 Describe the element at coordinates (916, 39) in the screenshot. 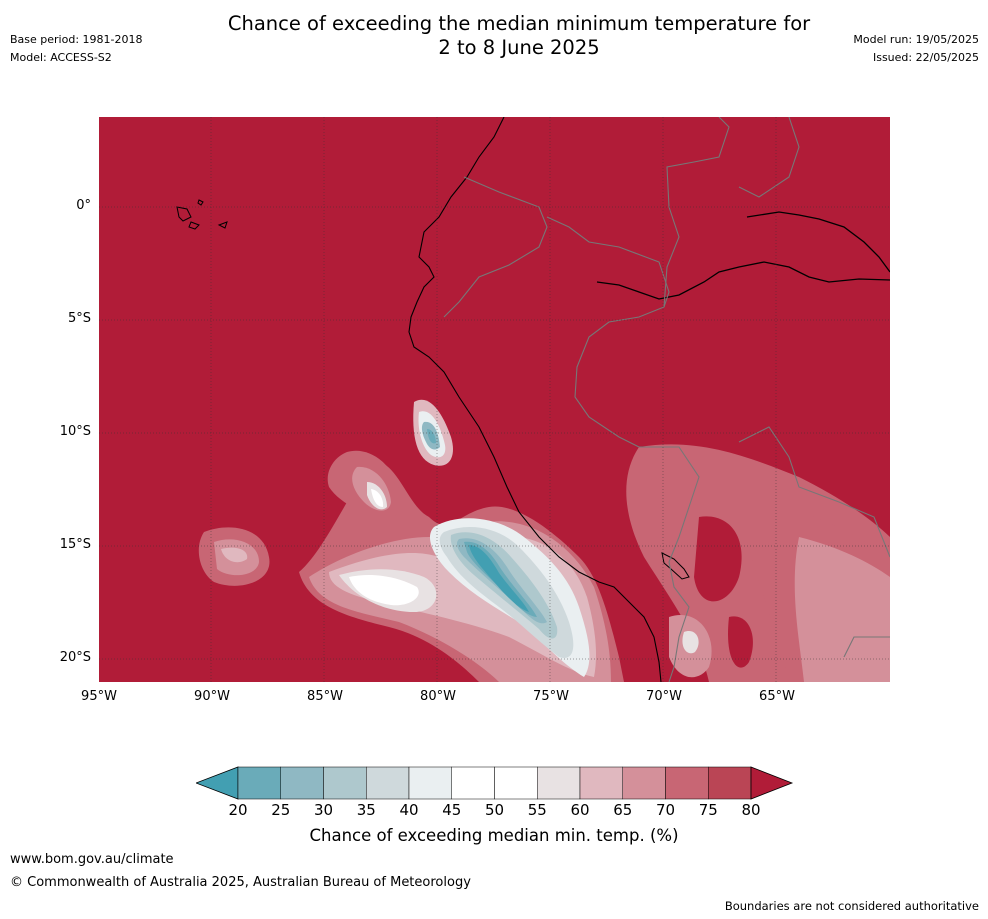

I see `model-run-label: Model run: 19/05/2025` at that location.